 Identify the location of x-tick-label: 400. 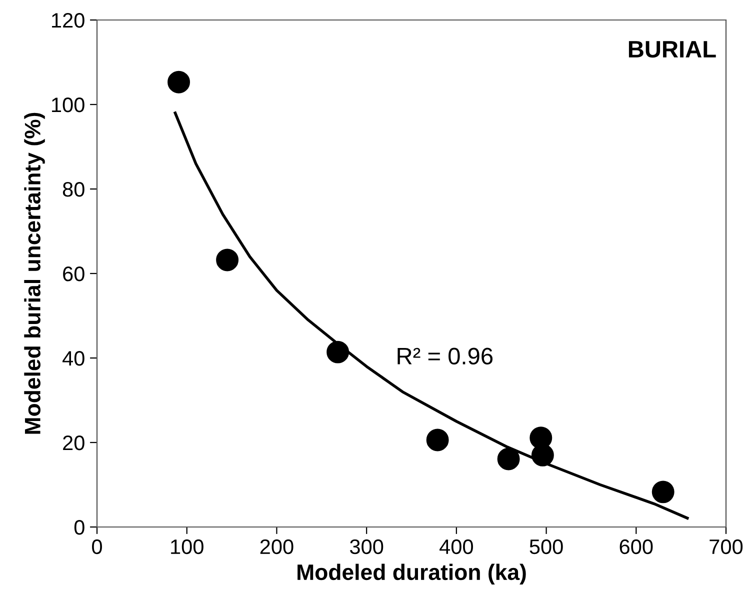
(456, 546).